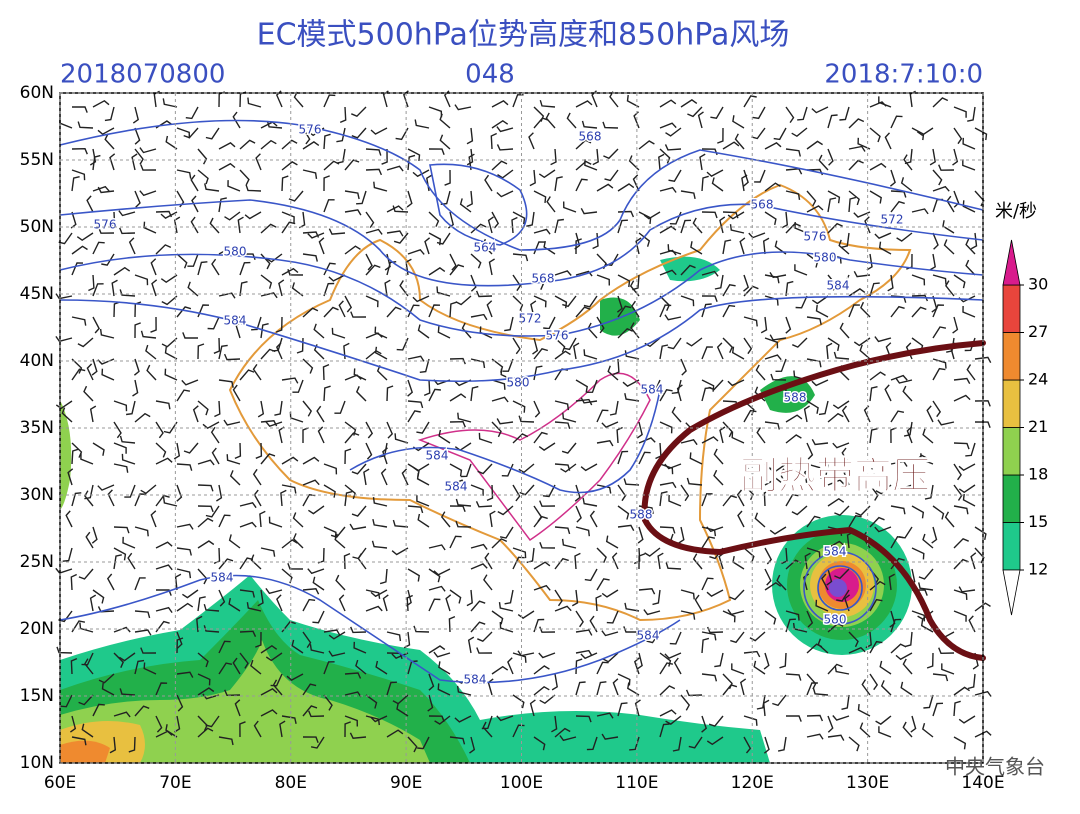  Describe the element at coordinates (1038, 569) in the screenshot. I see `colorbar-label: 12` at that location.